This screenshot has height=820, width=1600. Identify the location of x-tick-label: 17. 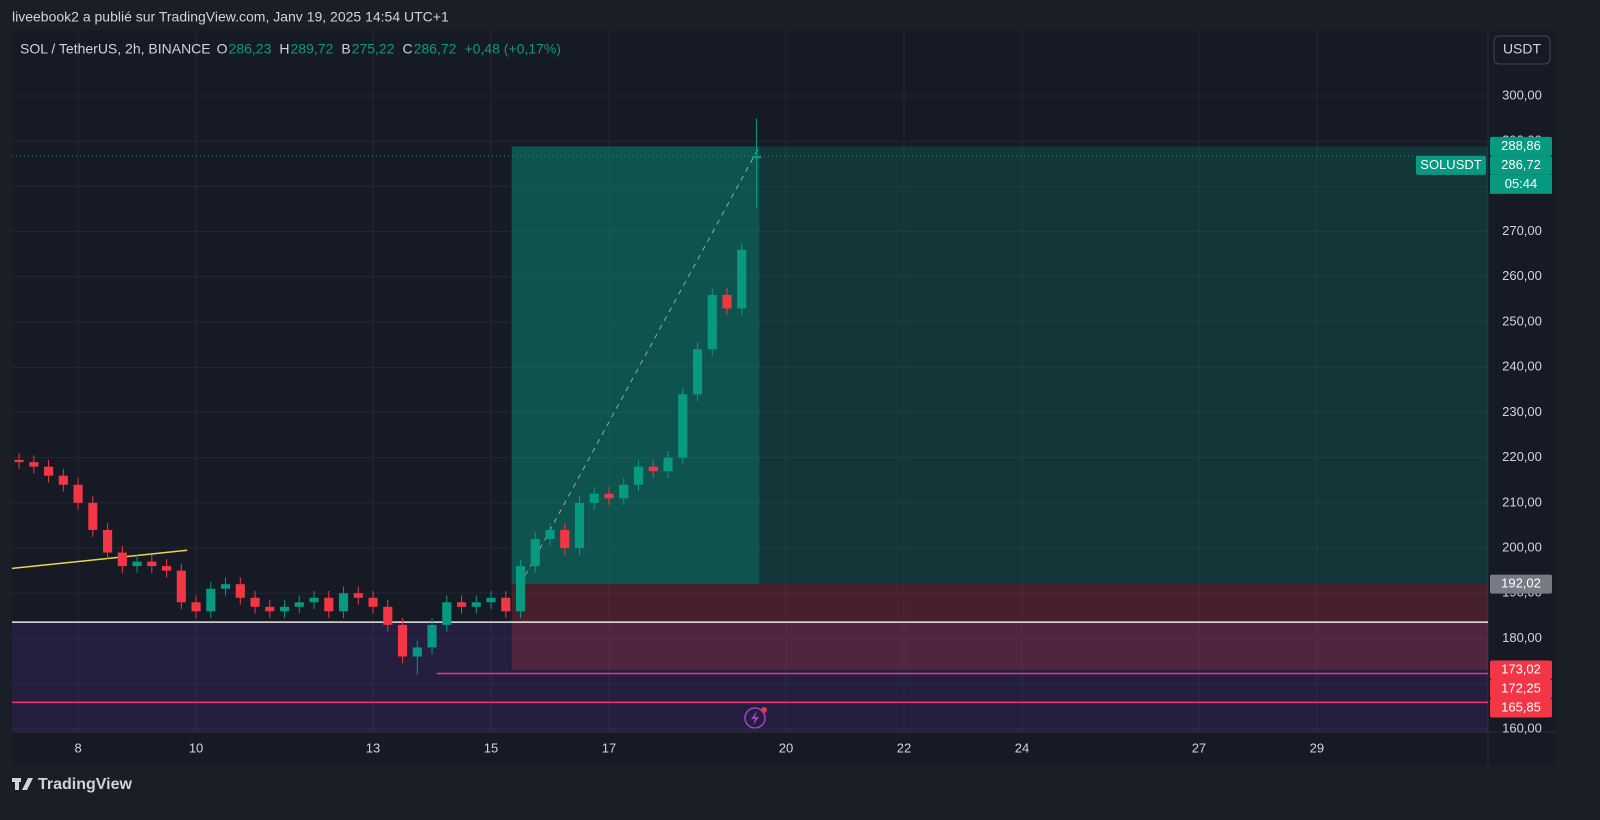
(609, 747).